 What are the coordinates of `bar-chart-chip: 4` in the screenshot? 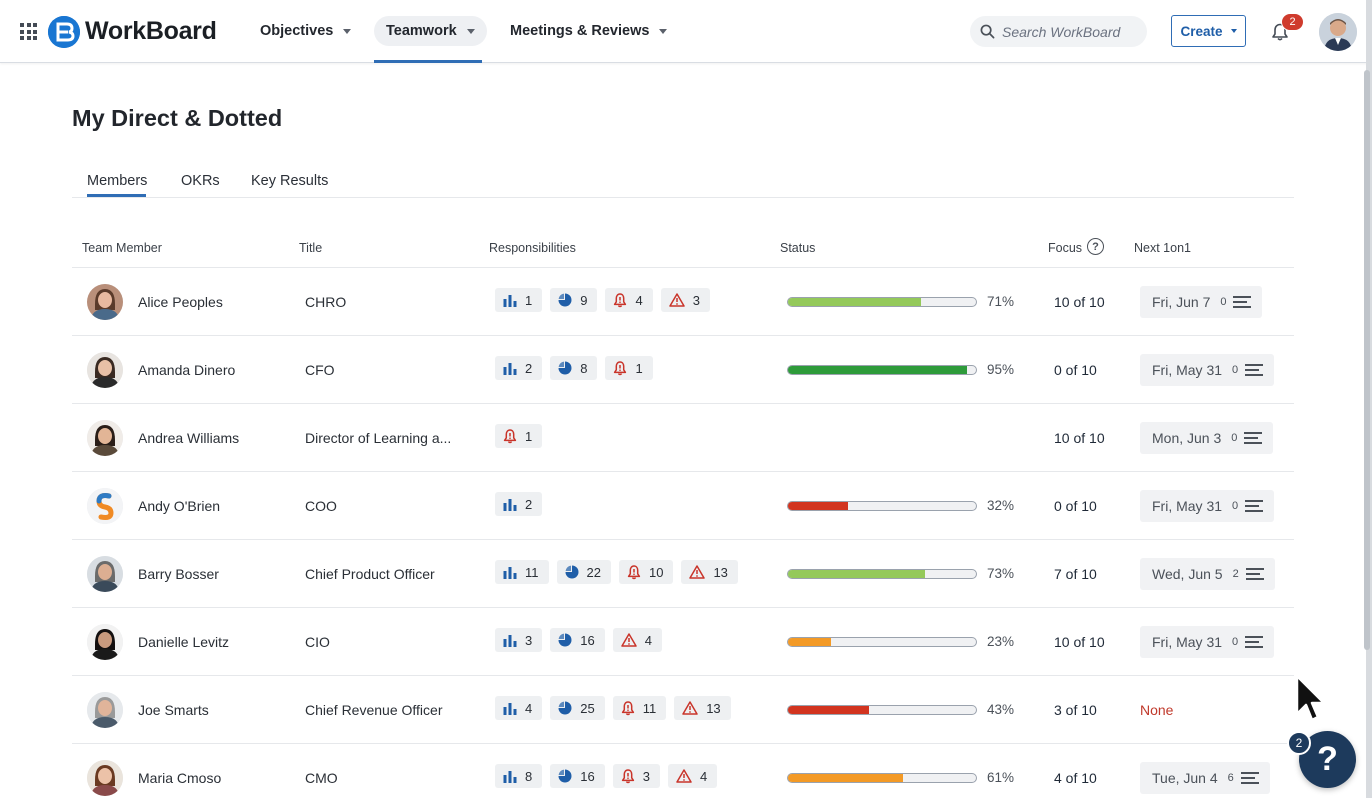 It's located at (519, 708).